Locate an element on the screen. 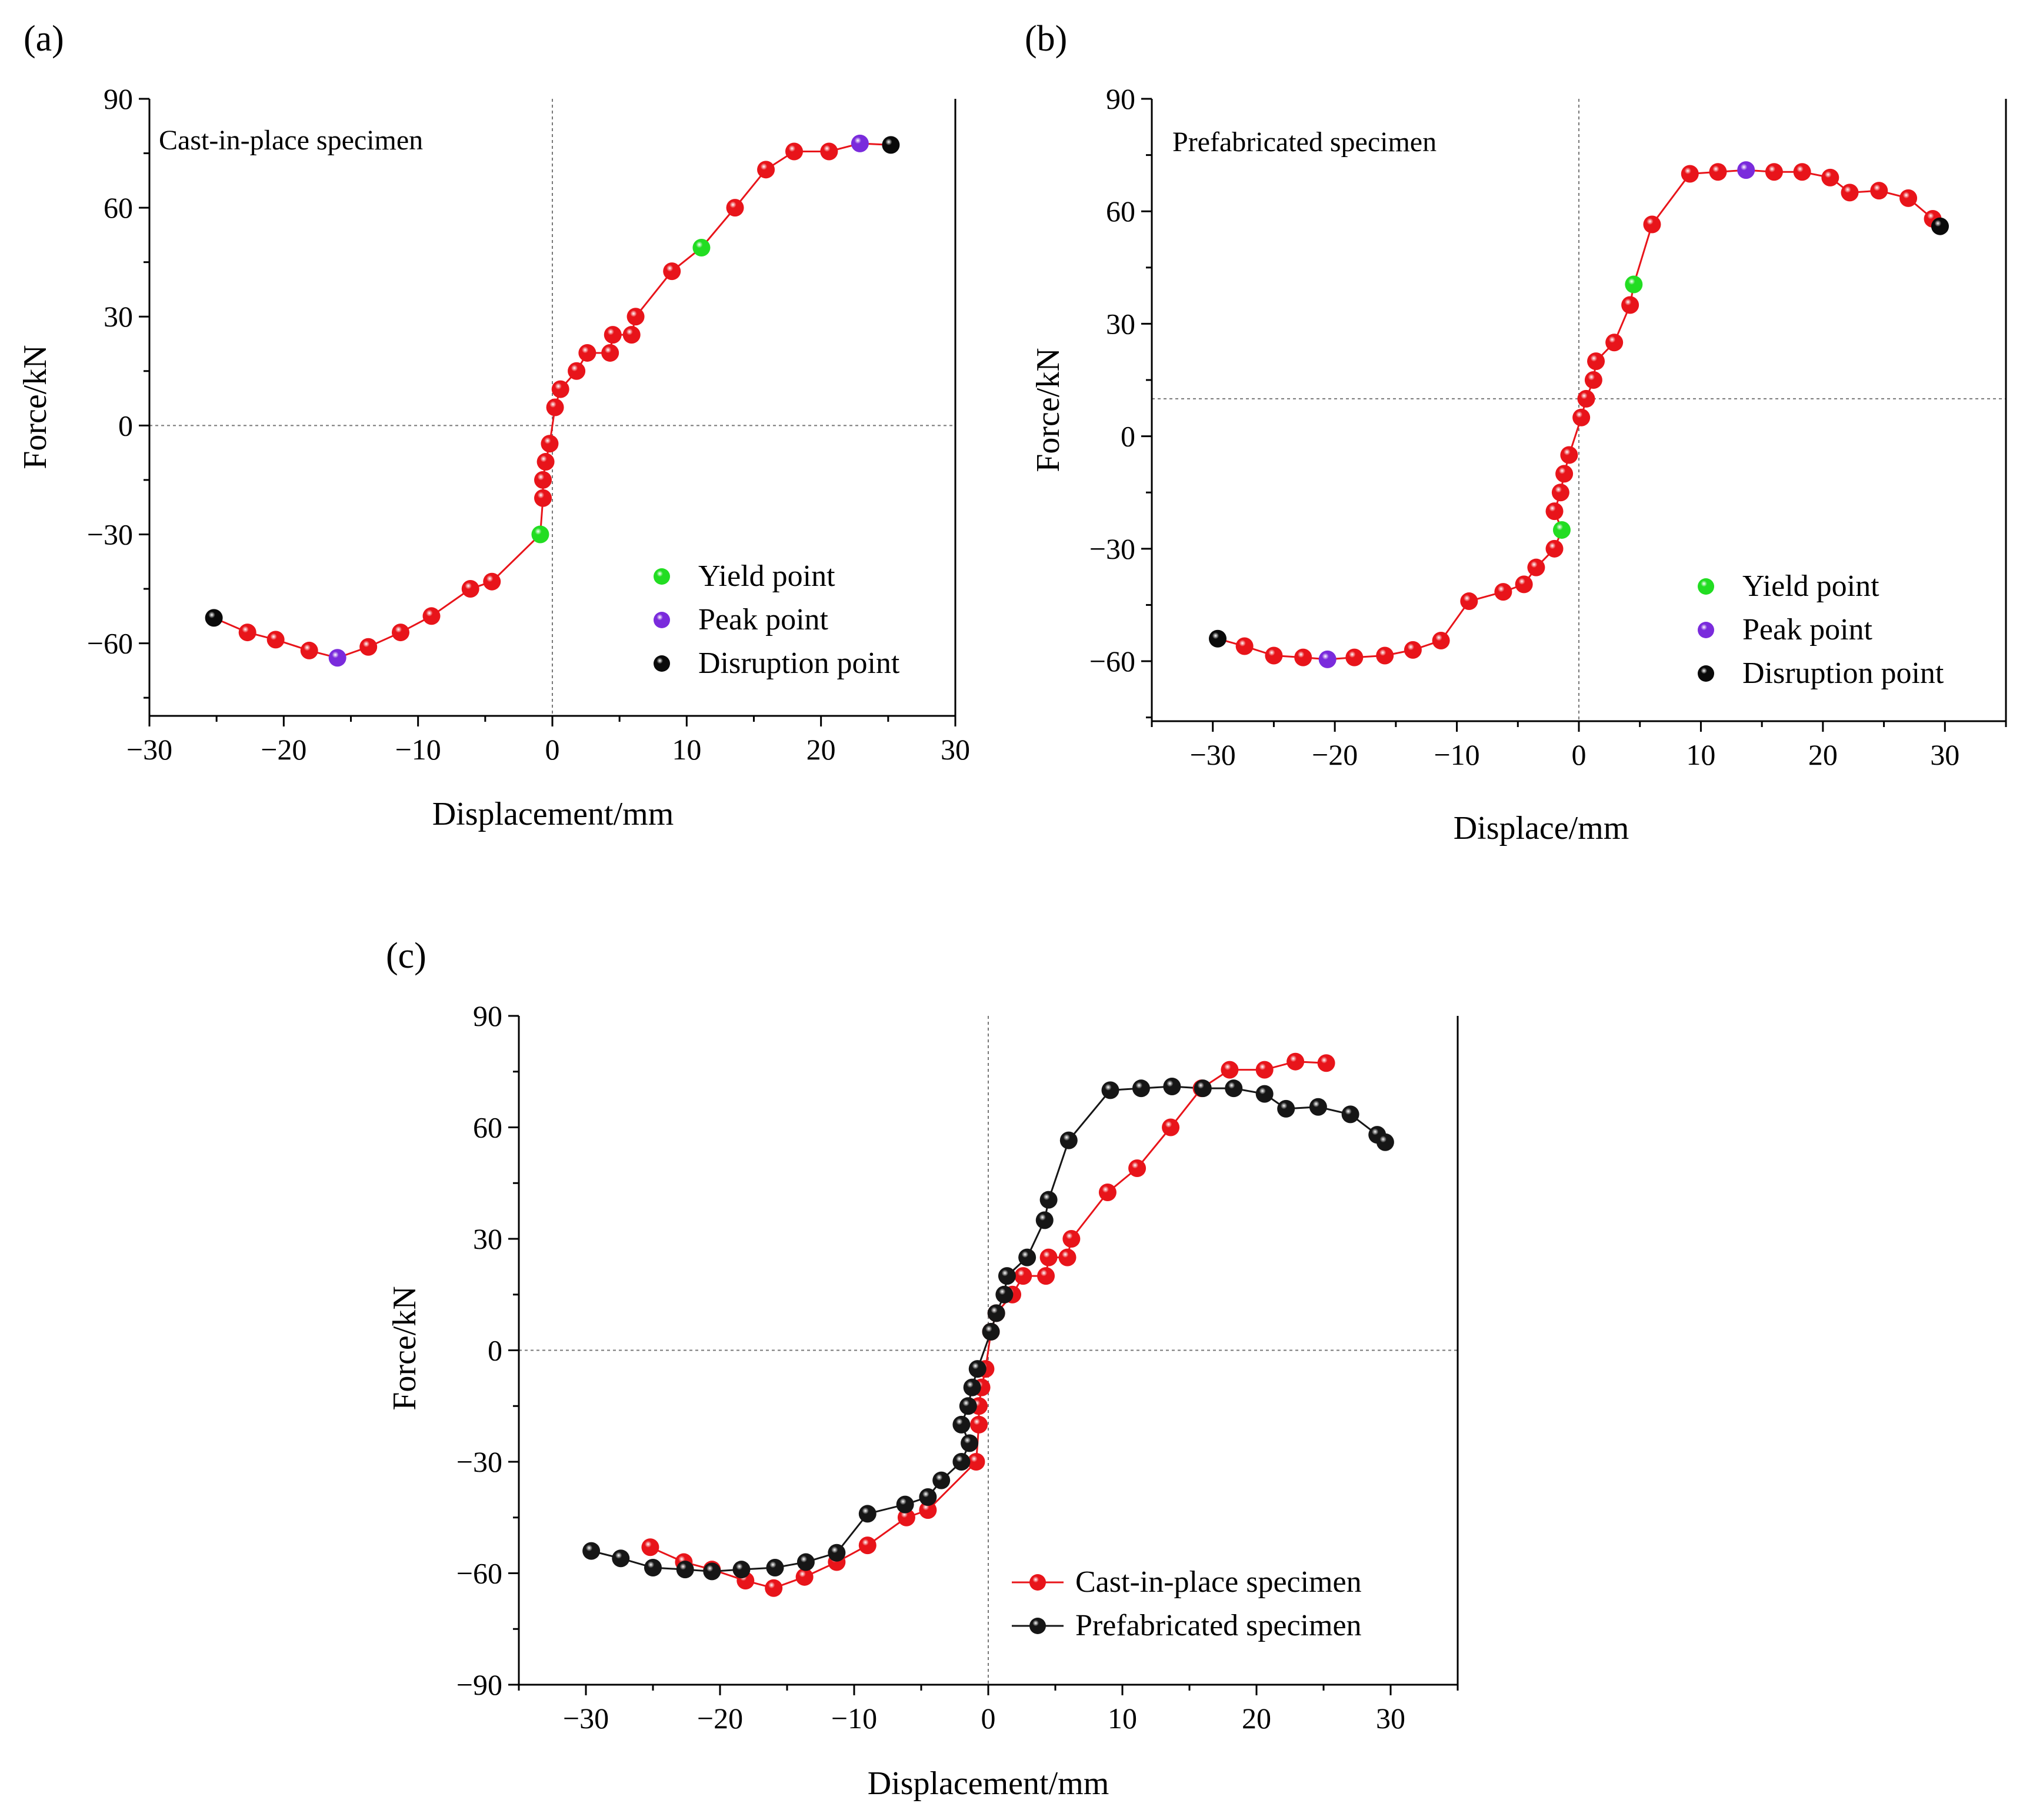  y-tick-label: −90 is located at coordinates (479, 1684).